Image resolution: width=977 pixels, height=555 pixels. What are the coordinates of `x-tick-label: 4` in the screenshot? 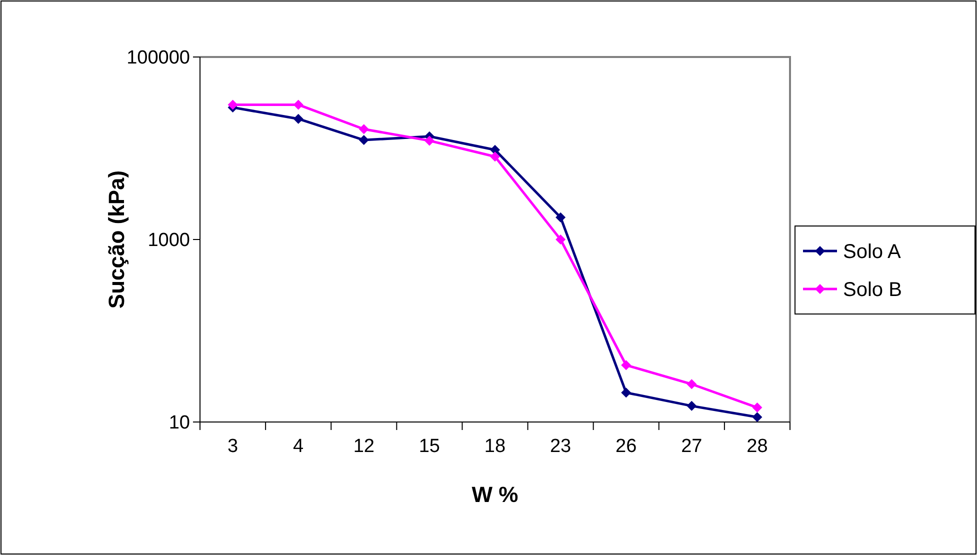 It's located at (298, 446).